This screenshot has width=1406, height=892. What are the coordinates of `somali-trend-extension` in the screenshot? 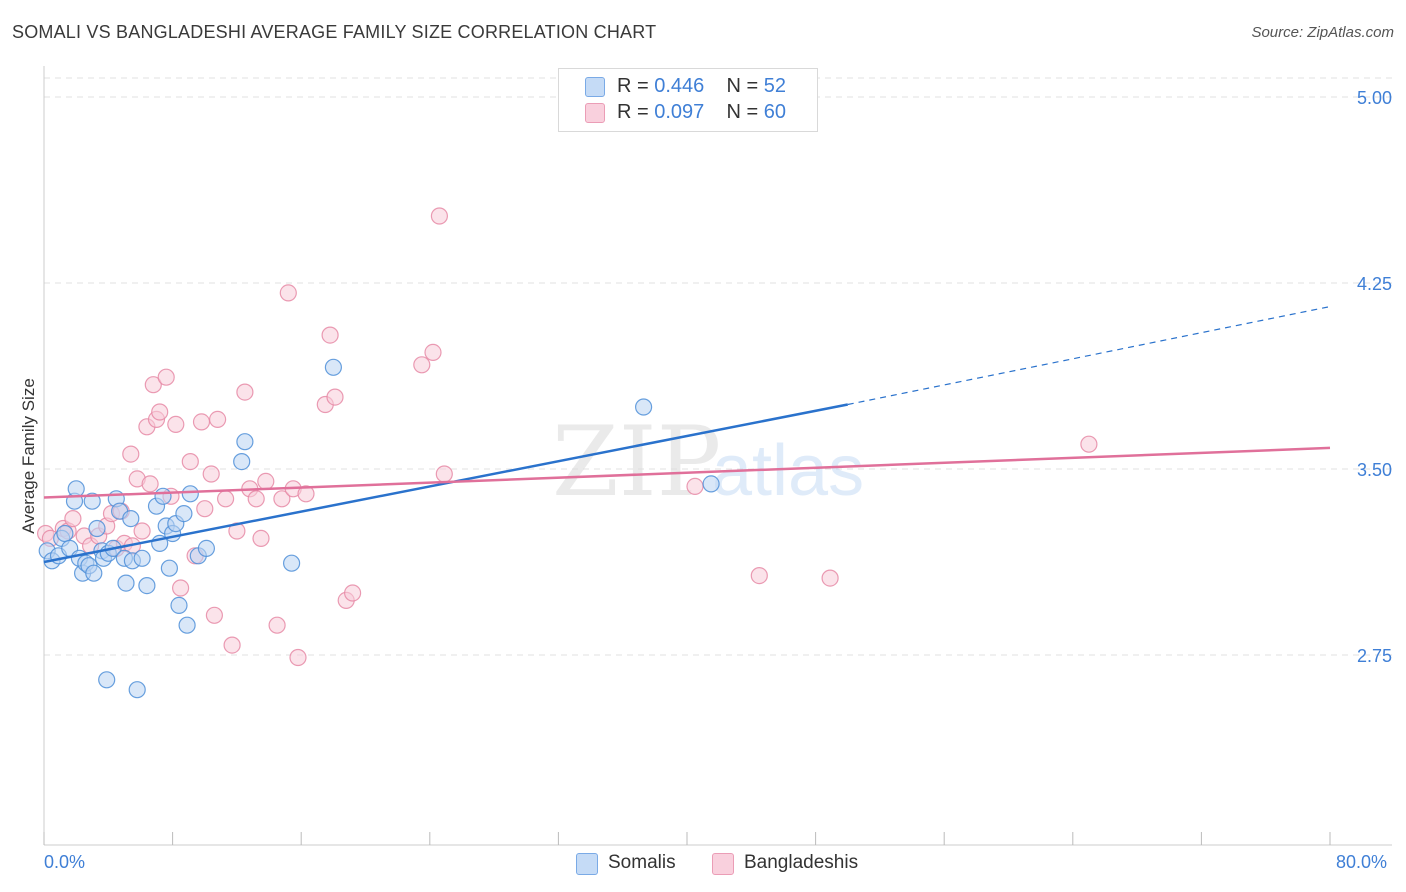 It's located at (1089, 355).